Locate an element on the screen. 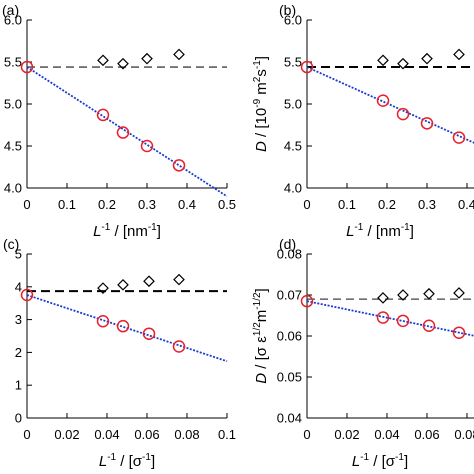 Image resolution: width=474 pixels, height=474 pixels. y-tick-label: 0.05 is located at coordinates (289, 377).